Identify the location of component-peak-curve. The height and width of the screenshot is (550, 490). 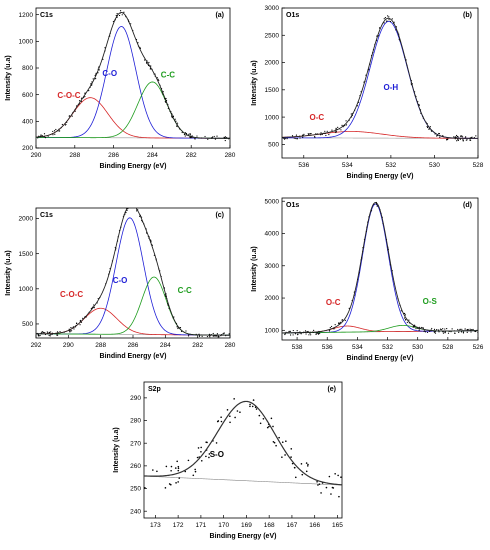
(133, 306).